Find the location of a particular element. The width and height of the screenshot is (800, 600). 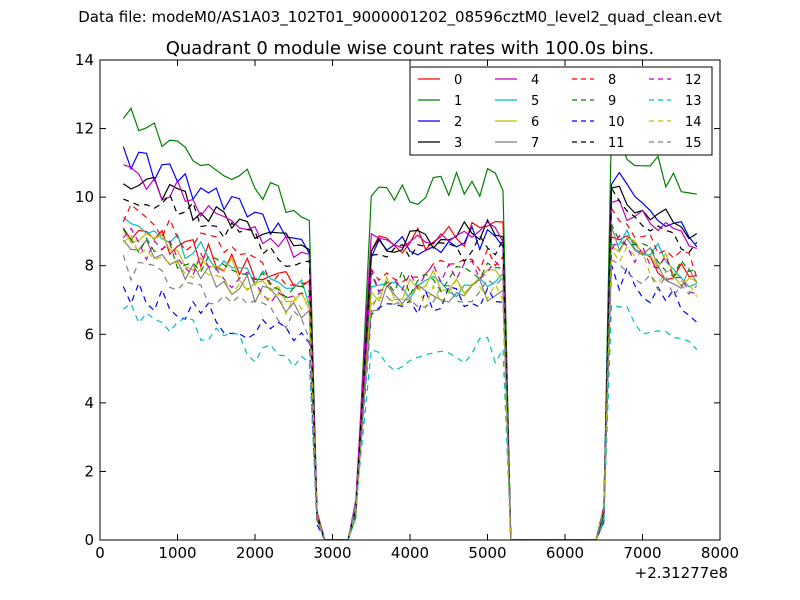

legend-label-10: 10 is located at coordinates (616, 122).